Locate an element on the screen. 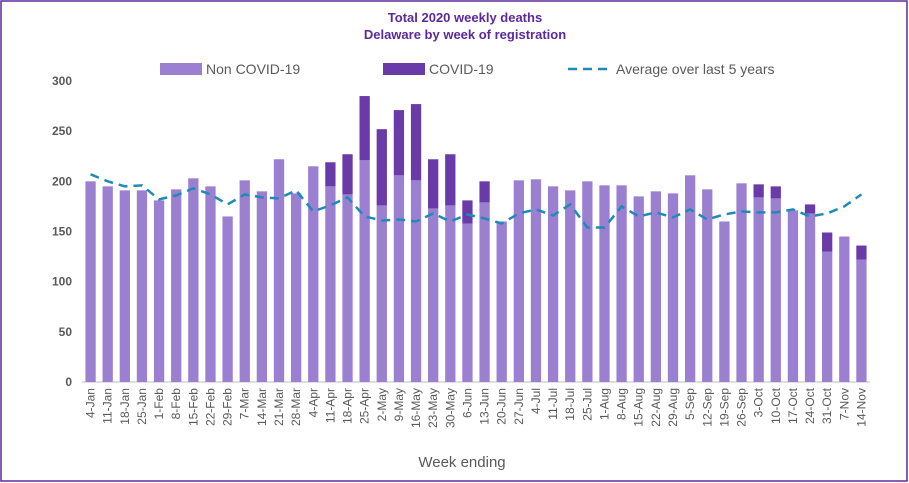 The height and width of the screenshot is (483, 909). y-tick-label: 150 is located at coordinates (62, 232).